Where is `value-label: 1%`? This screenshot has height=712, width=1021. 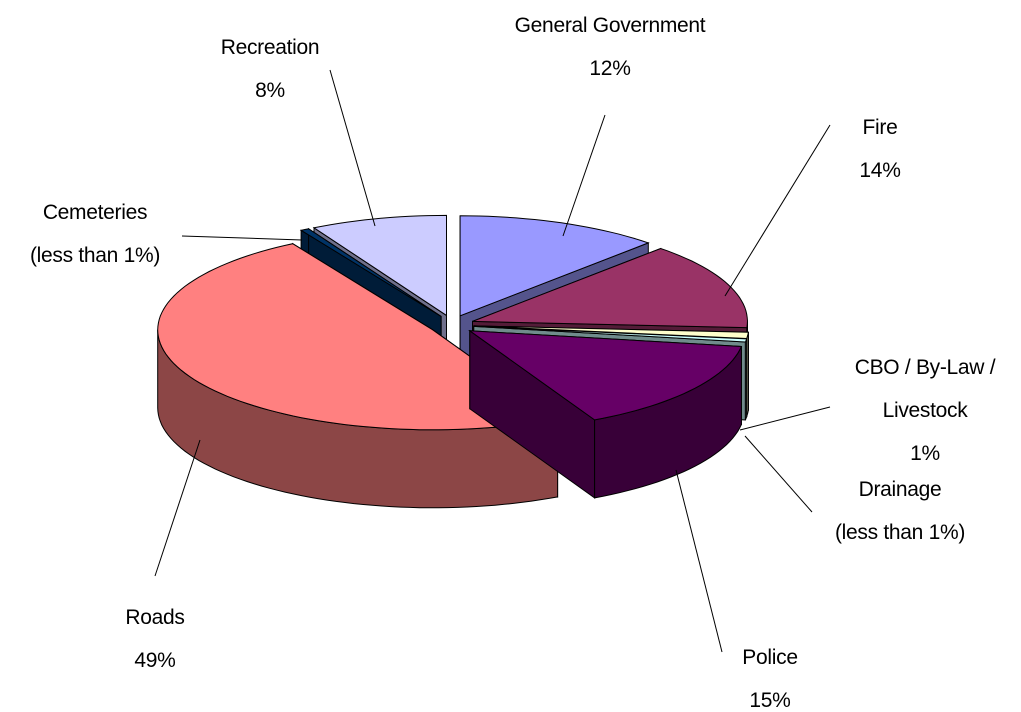 value-label: 1% is located at coordinates (925, 453).